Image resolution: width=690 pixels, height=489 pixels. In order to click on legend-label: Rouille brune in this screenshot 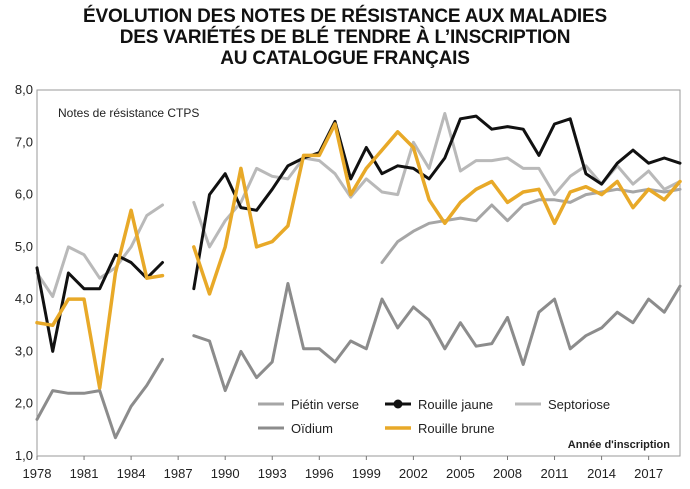, I will do `click(456, 428)`.